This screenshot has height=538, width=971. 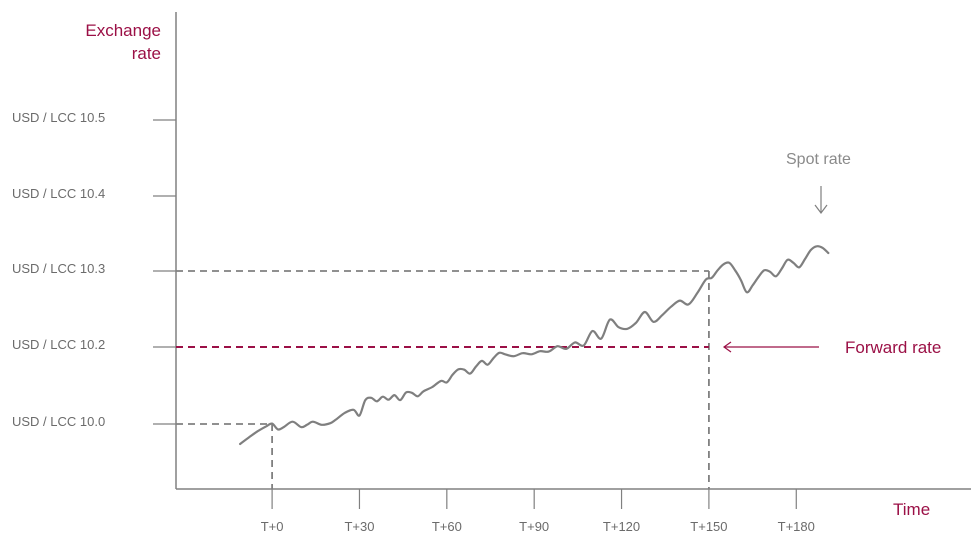 What do you see at coordinates (59, 193) in the screenshot?
I see `y-tick-label: USD / LCC 10.4` at bounding box center [59, 193].